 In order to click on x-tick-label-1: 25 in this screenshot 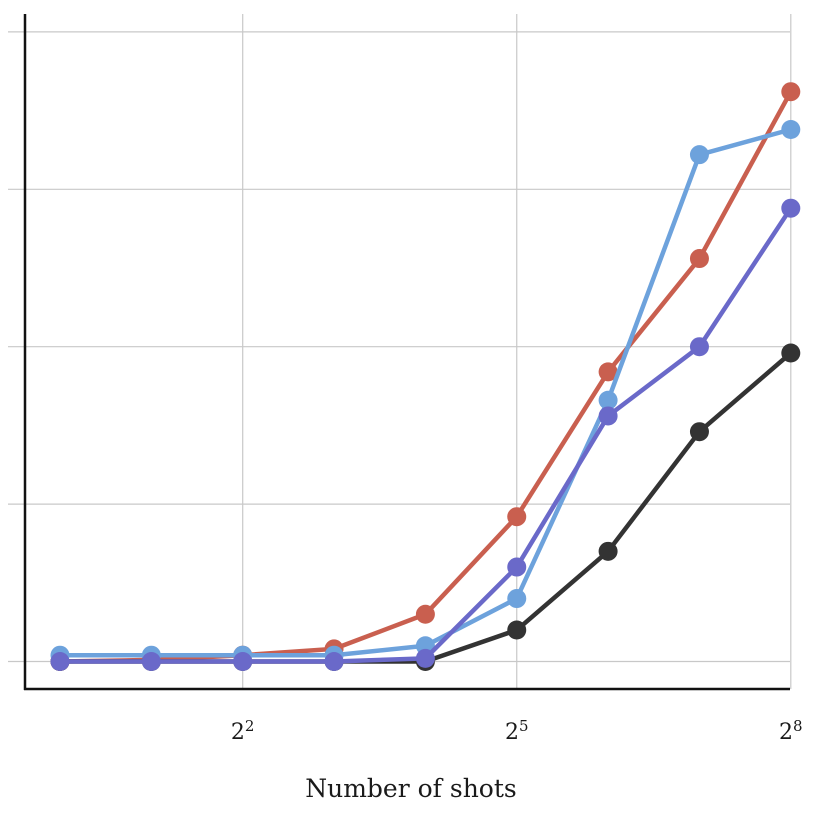, I will do `click(517, 731)`.